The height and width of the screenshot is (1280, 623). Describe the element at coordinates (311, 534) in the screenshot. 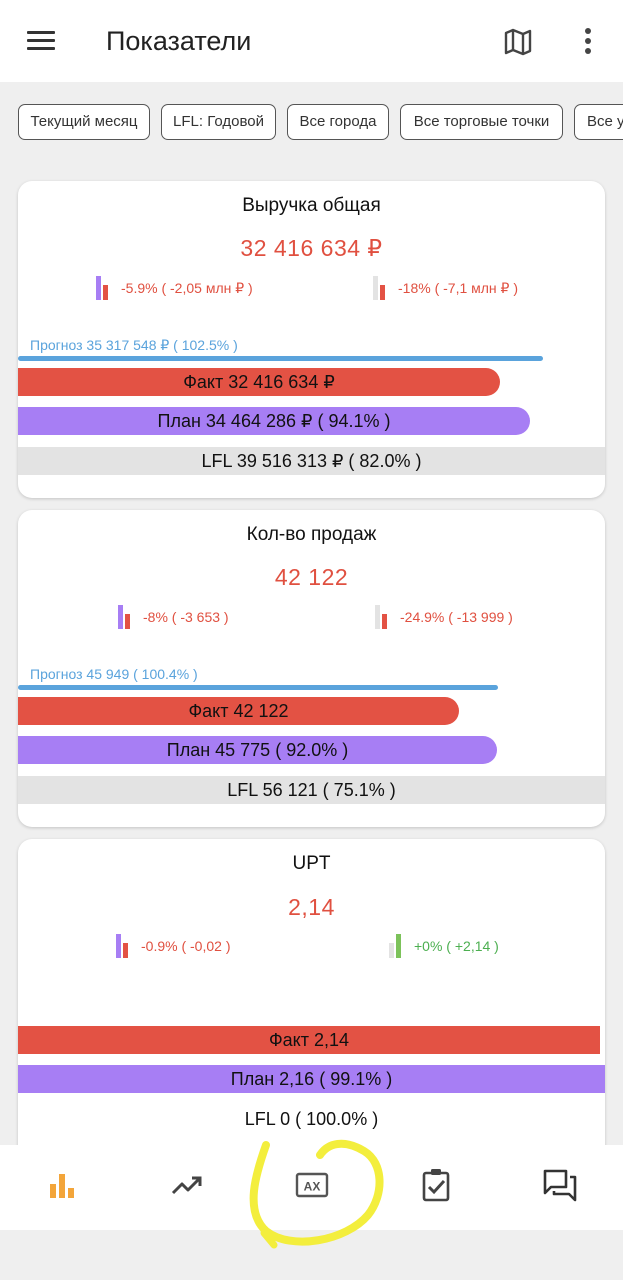

I see `card-title: Кол-во продаж` at that location.